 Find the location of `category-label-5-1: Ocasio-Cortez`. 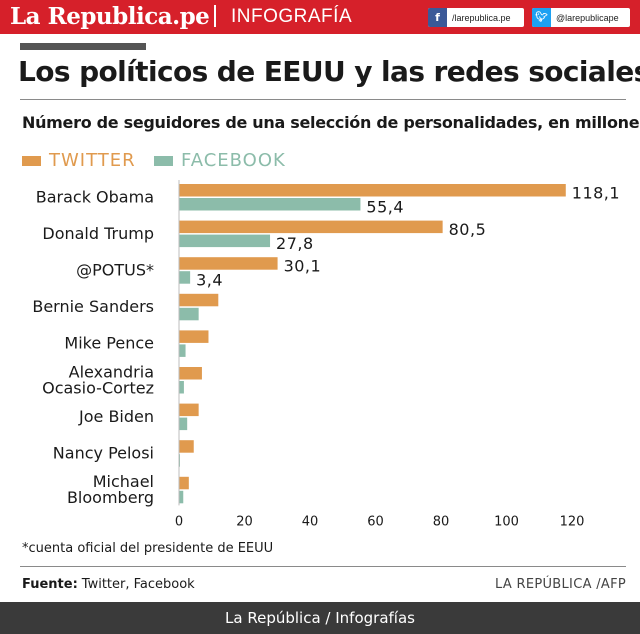

category-label-5-1: Ocasio-Cortez is located at coordinates (98, 387).